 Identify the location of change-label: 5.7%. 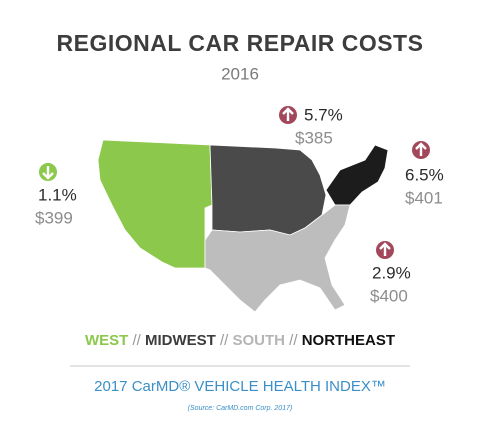
(323, 114).